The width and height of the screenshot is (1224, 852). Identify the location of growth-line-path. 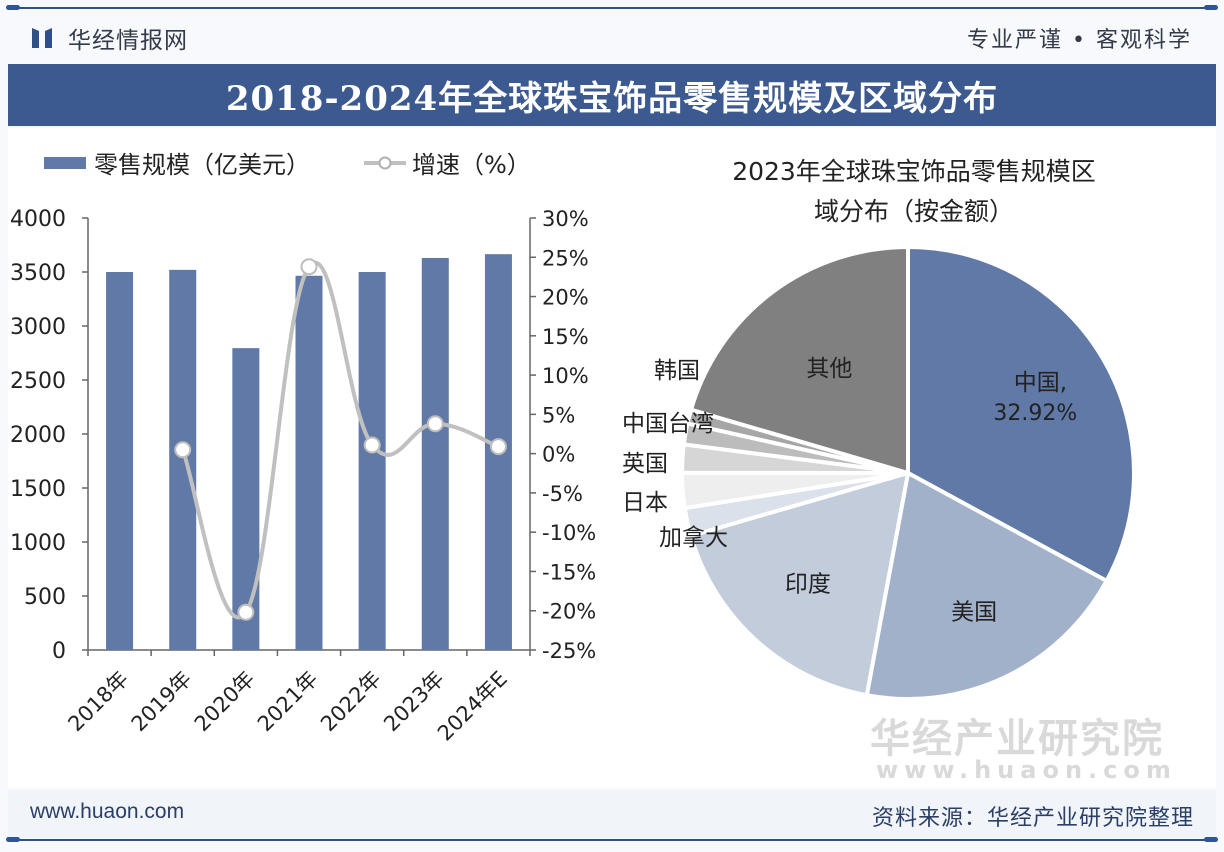
(340, 440).